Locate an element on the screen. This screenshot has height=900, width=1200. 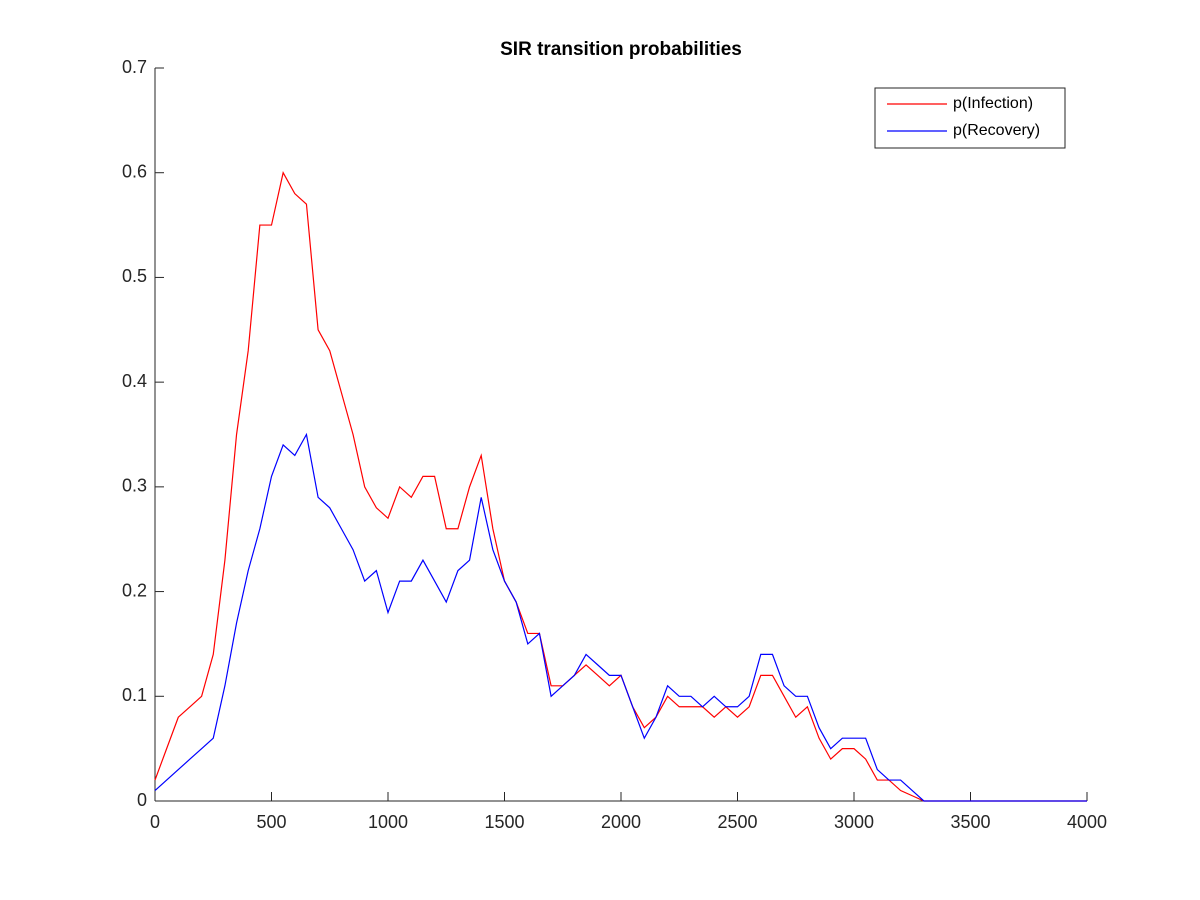
x-tick-label: 1500 is located at coordinates (504, 822).